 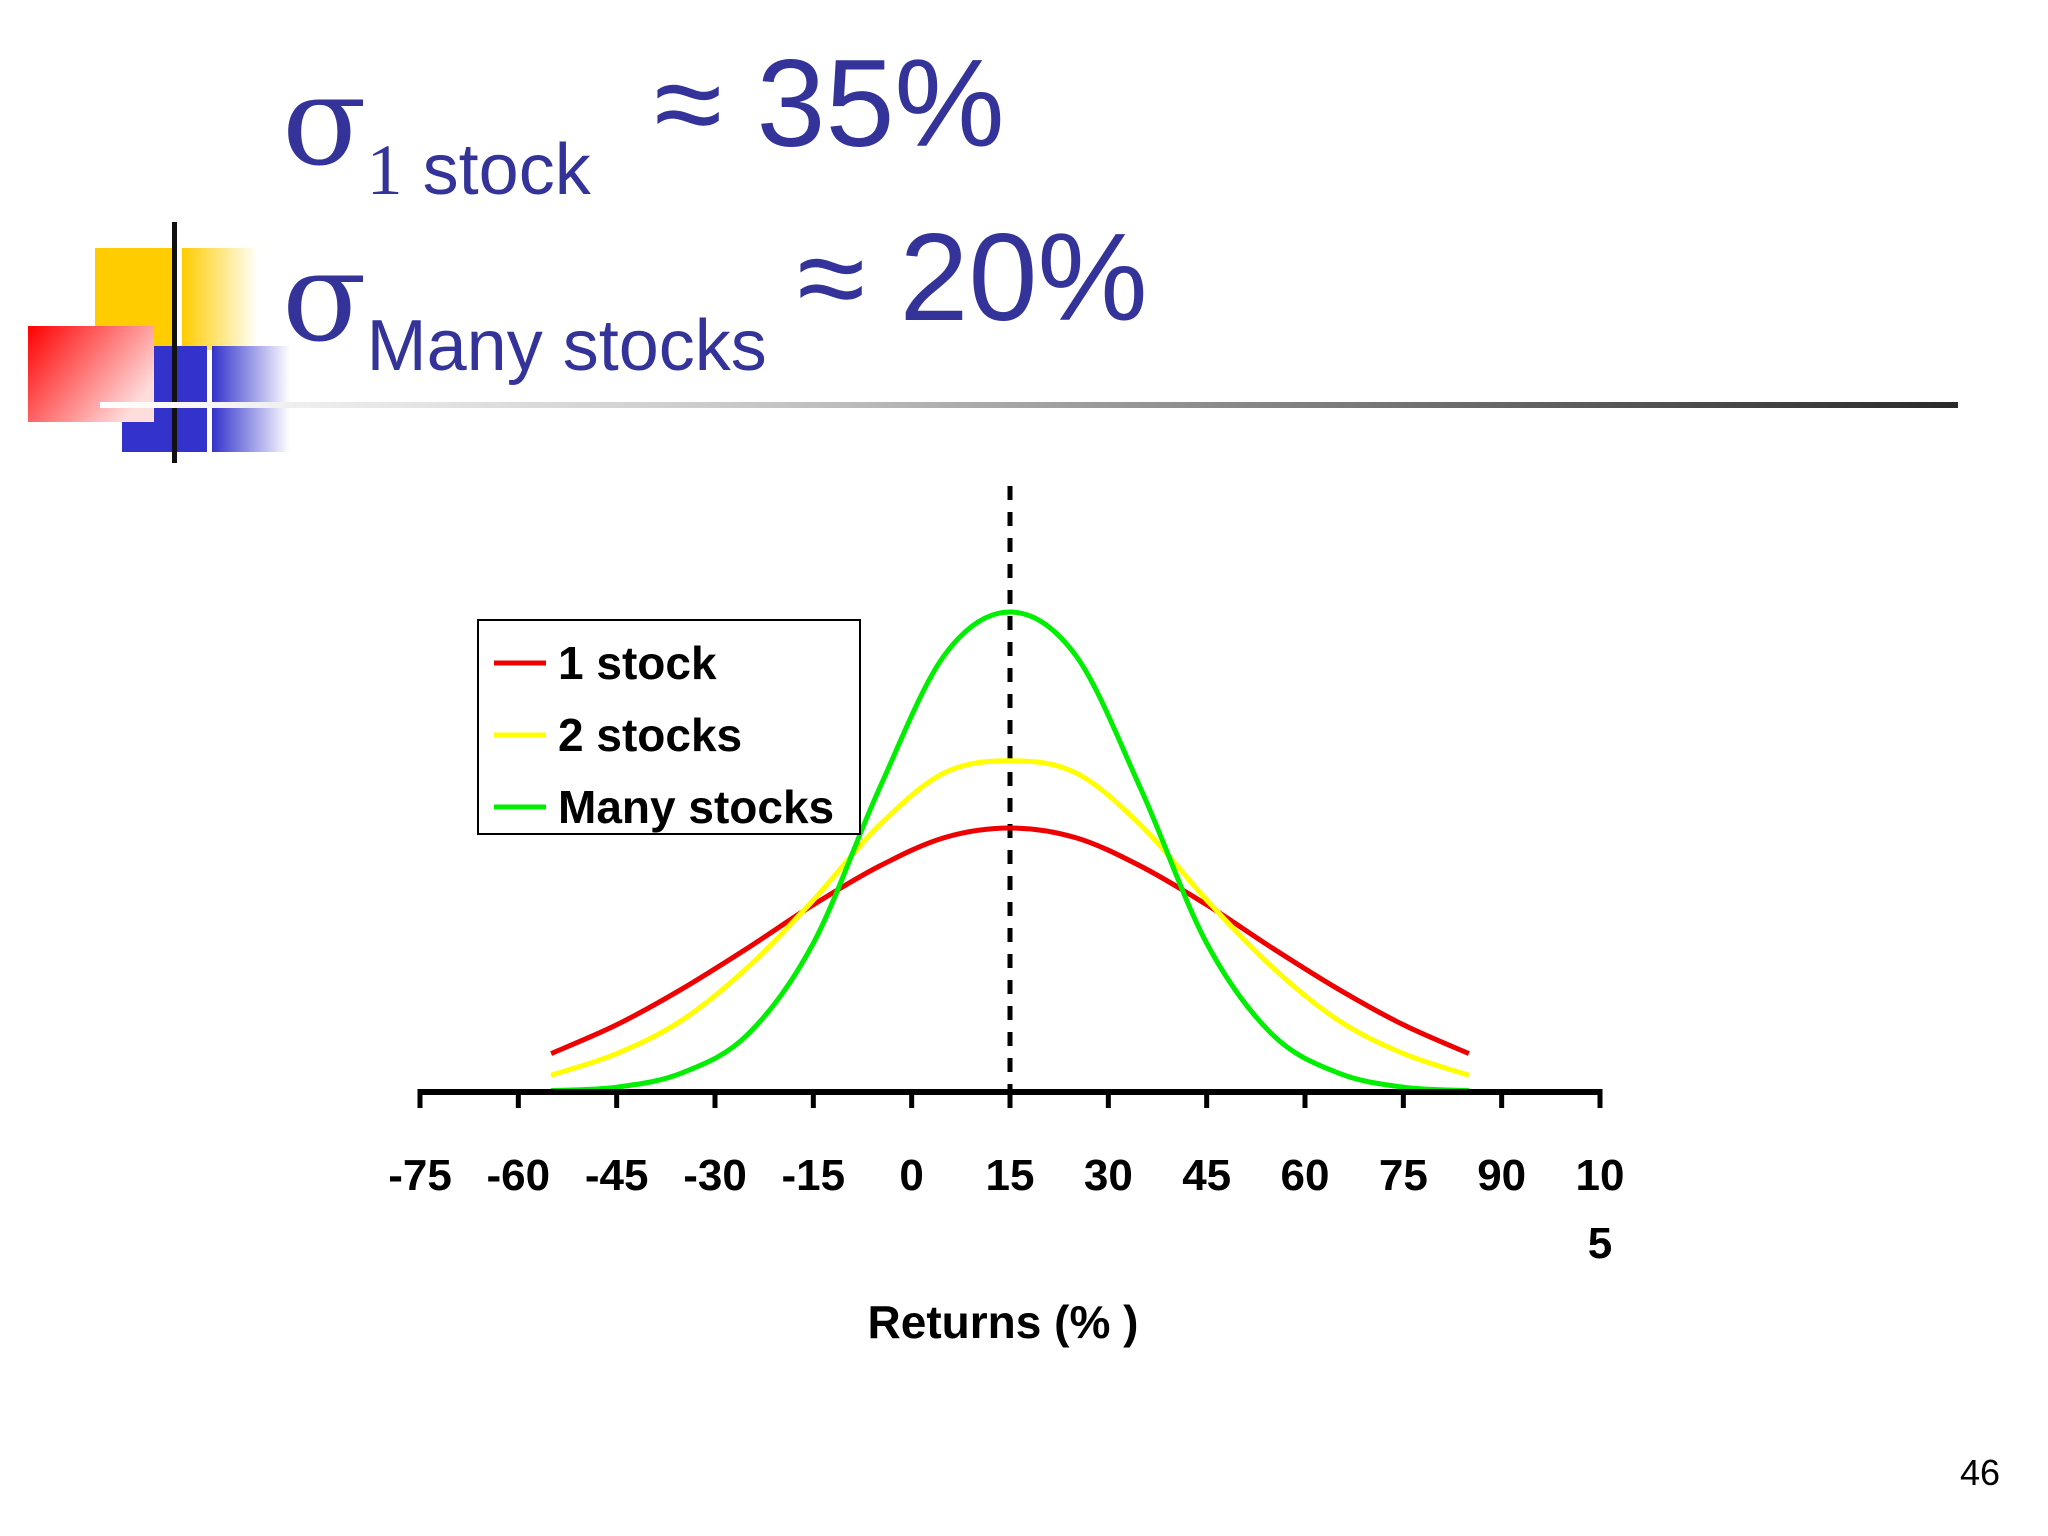 I want to click on deco-vertical-bar, so click(x=174, y=342).